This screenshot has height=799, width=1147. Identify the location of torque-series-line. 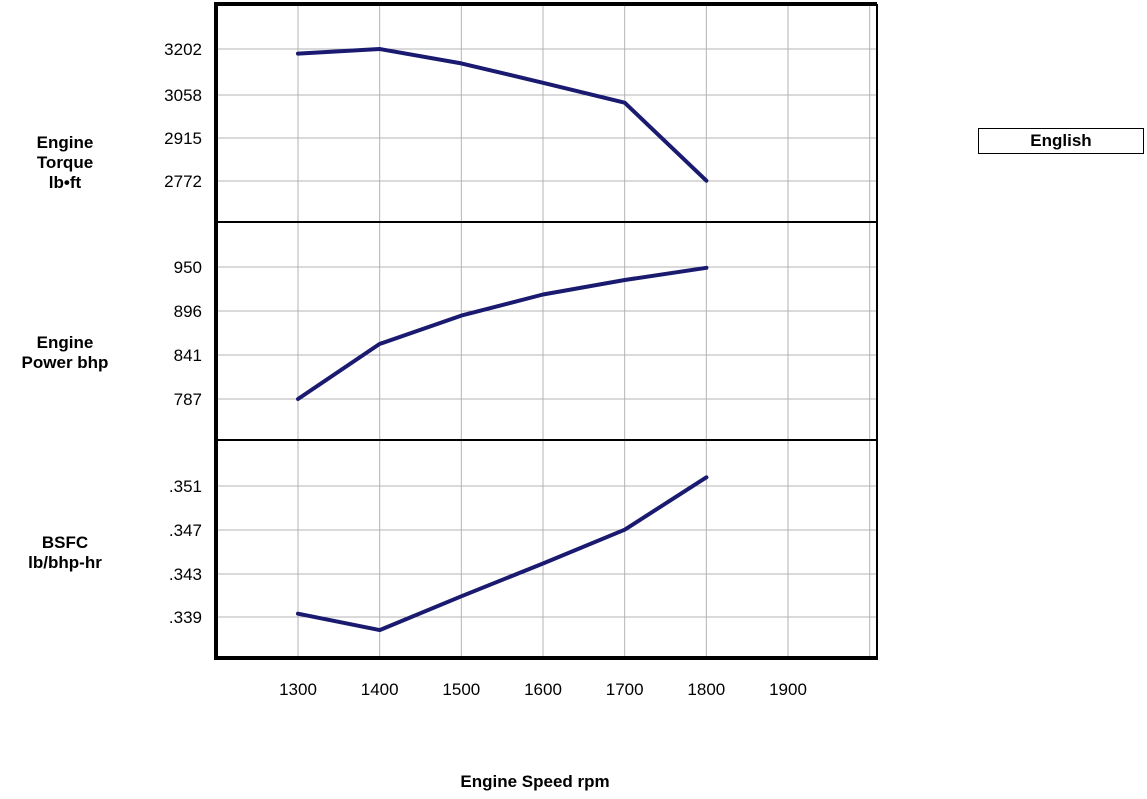
(502, 115).